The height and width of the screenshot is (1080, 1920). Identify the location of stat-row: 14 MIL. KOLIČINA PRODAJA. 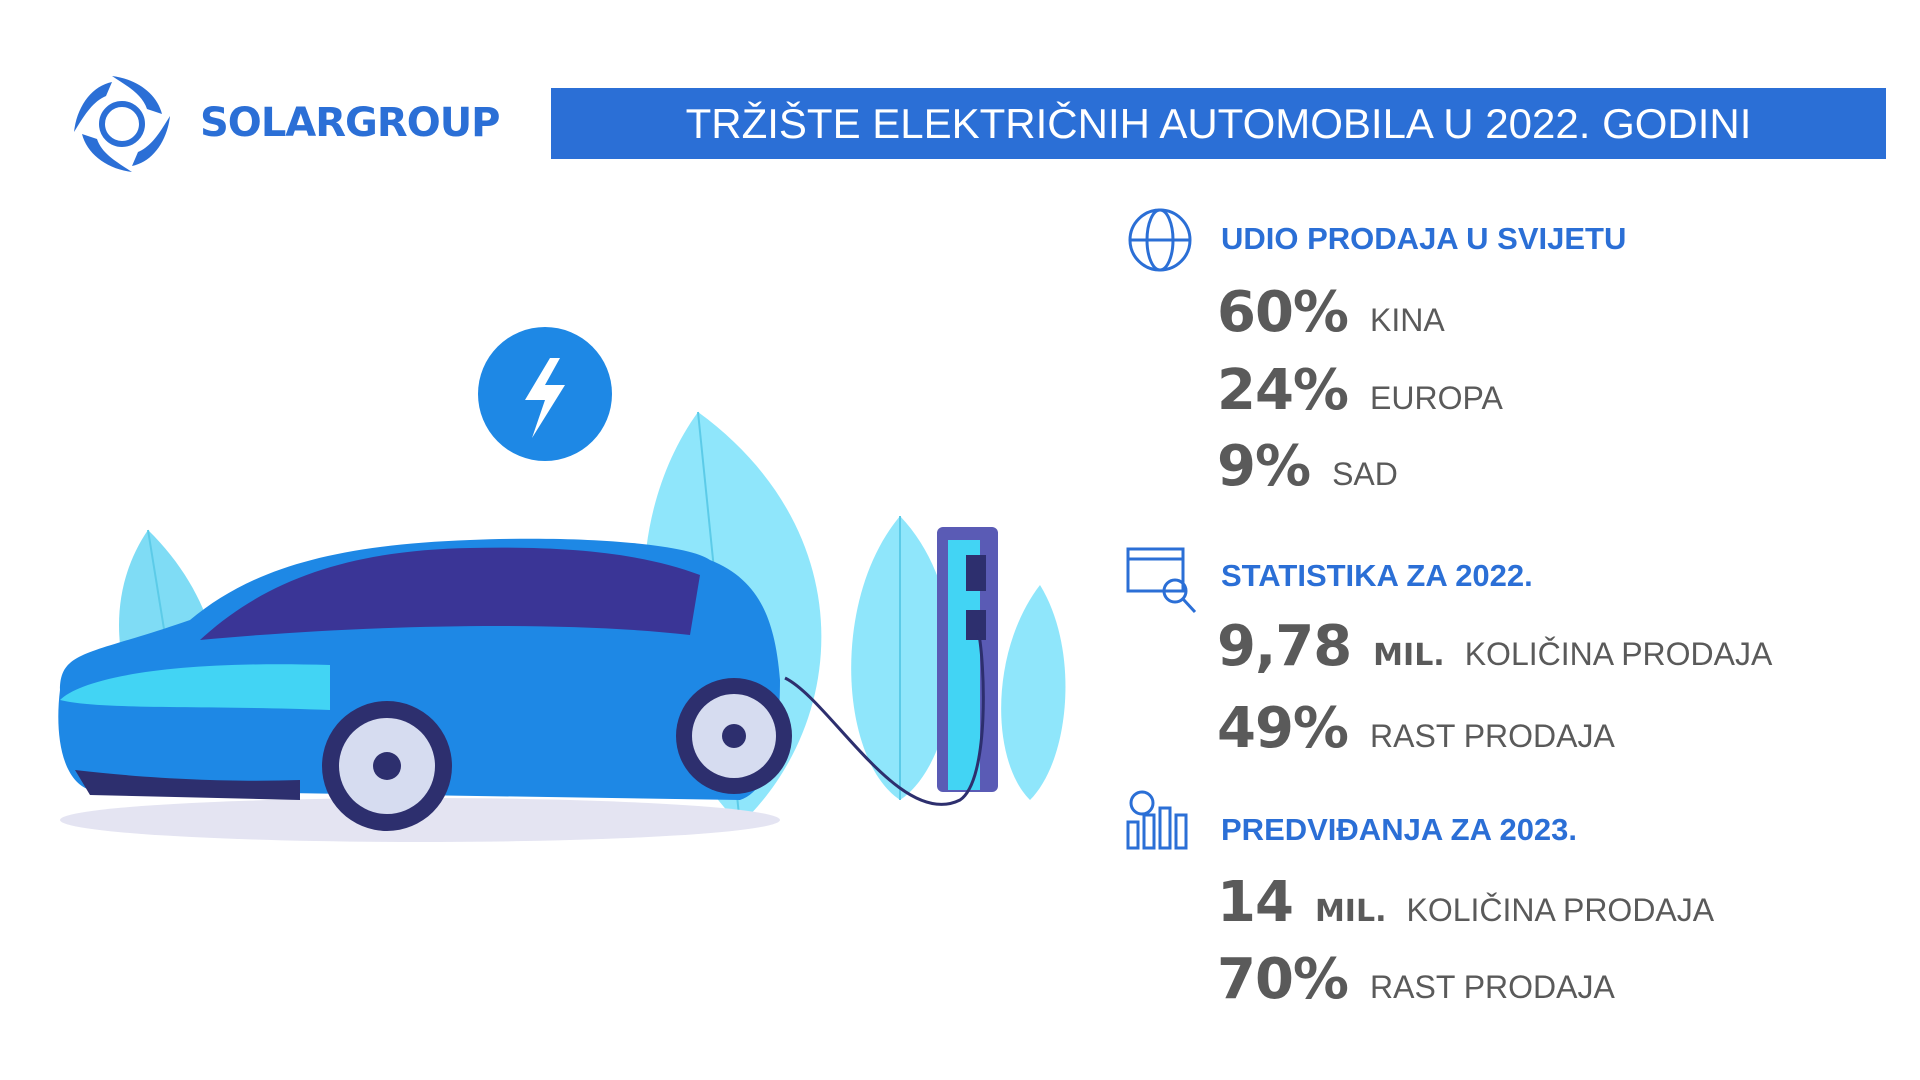
(1465, 902).